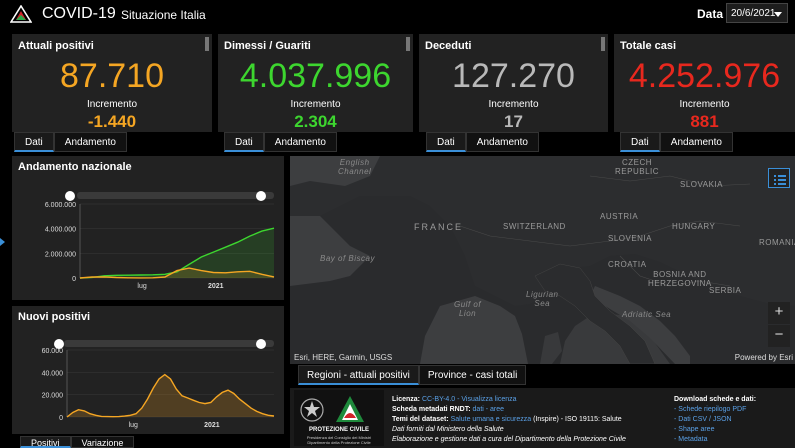 The height and width of the screenshot is (448, 795). Describe the element at coordinates (779, 336) in the screenshot. I see `zoom-out-button: −` at that location.